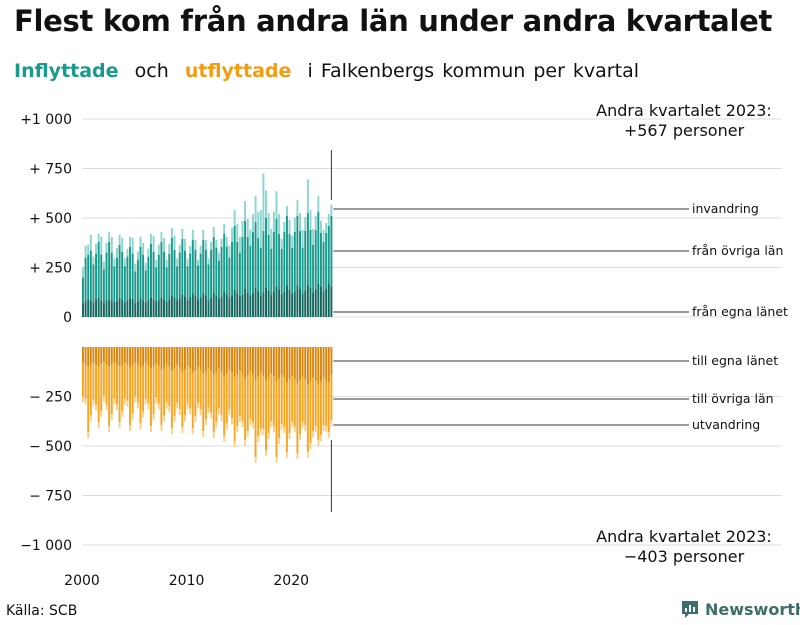  I want to click on series-label-out: utvandring, so click(726, 424).